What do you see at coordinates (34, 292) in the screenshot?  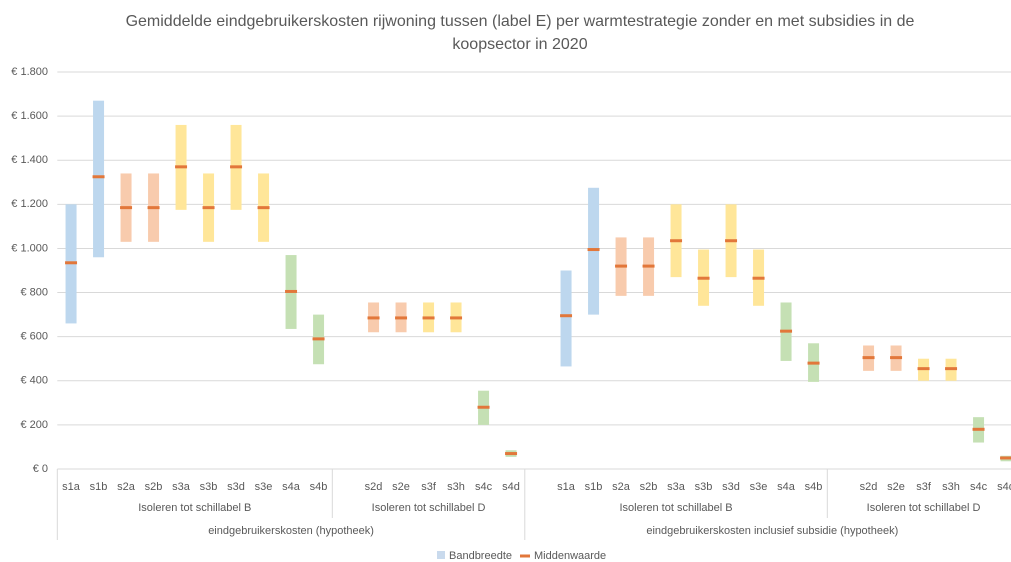 I see `y-tick-label: € 800` at bounding box center [34, 292].